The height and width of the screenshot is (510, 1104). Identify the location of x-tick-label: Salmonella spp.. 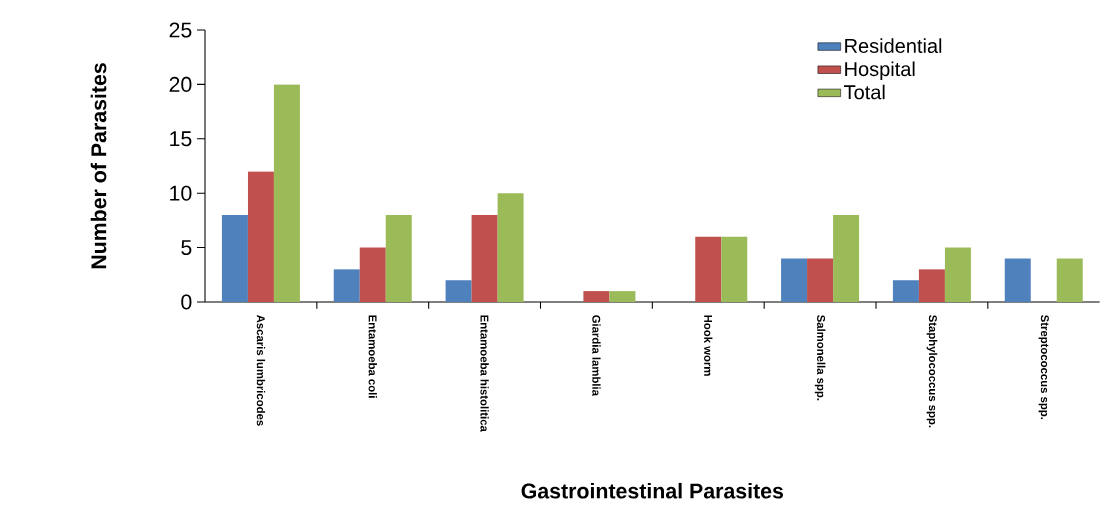
(820, 358).